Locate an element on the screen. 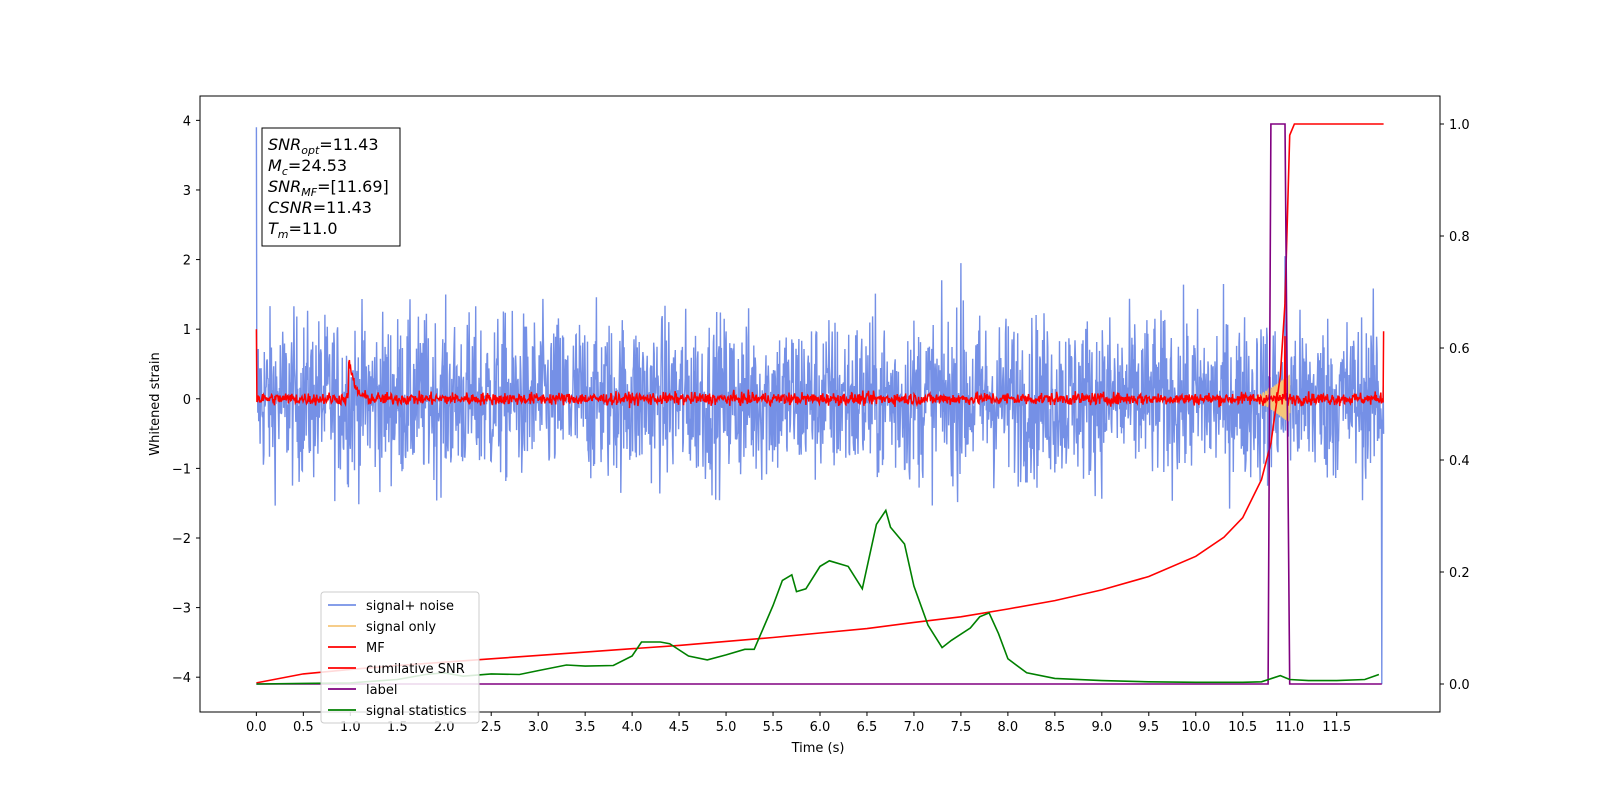  x-tick-label: 9.5 is located at coordinates (1148, 727).